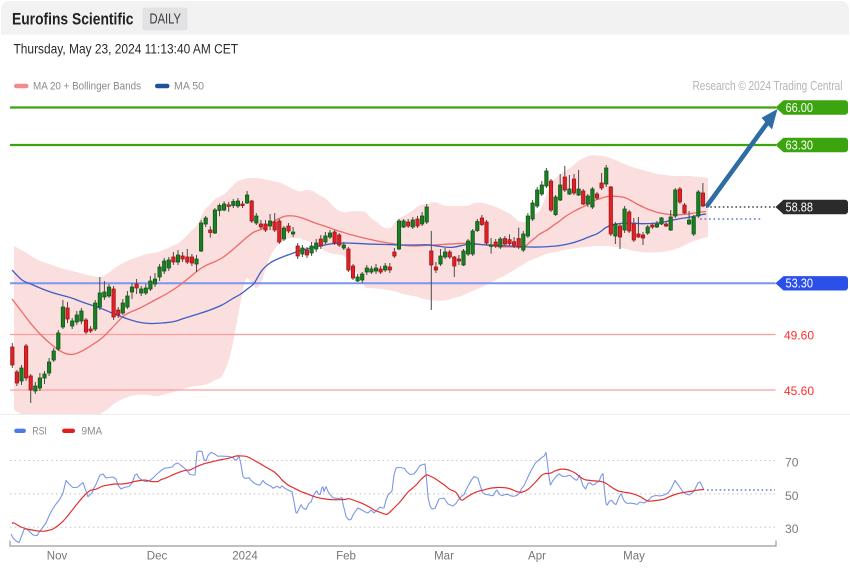  I want to click on svg-text: Dec, so click(157, 557).